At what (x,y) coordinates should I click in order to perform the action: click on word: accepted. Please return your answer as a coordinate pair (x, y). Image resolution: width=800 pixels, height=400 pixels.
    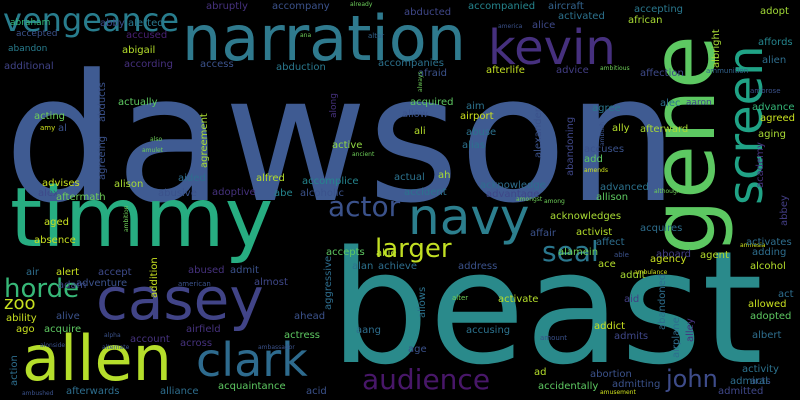
    Looking at the image, I should click on (37, 34).